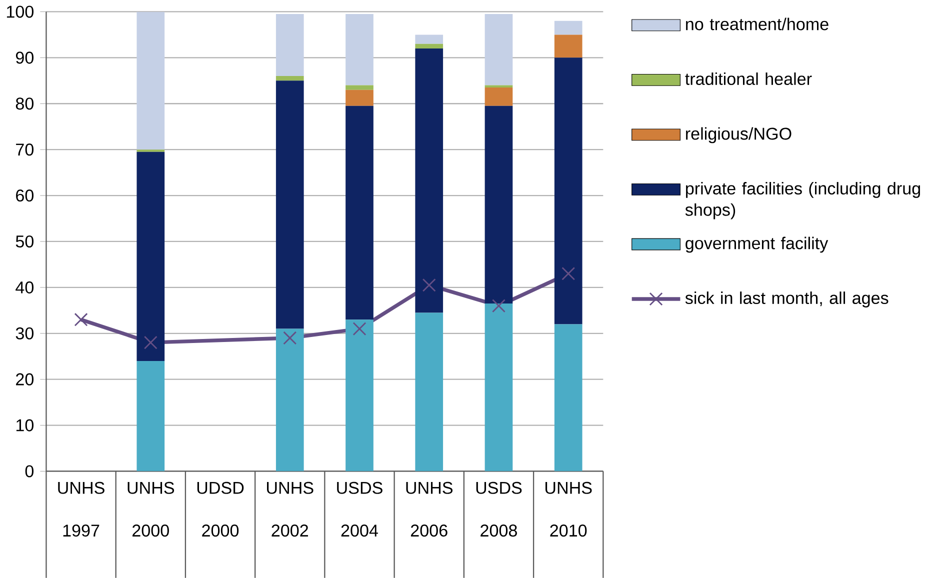 The image size is (931, 578). I want to click on y-tick-label: 20, so click(25, 379).